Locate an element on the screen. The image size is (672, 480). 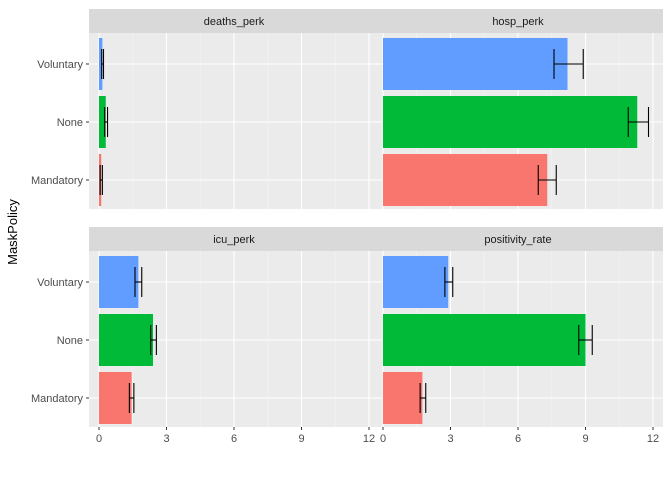
bar-hosp-perk-mandatory is located at coordinates (465, 180).